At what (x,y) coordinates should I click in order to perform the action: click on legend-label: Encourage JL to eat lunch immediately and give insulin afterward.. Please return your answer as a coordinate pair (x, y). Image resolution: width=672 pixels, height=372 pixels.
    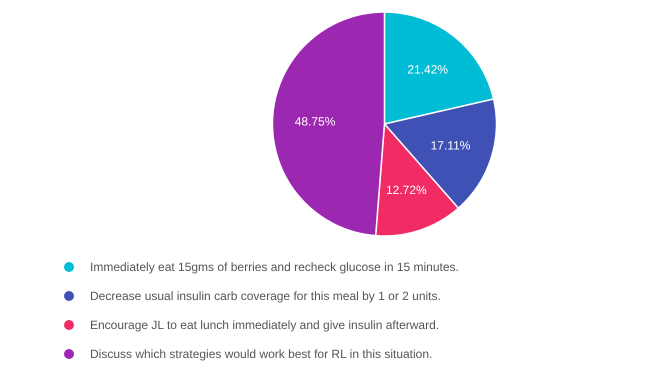
    Looking at the image, I should click on (265, 325).